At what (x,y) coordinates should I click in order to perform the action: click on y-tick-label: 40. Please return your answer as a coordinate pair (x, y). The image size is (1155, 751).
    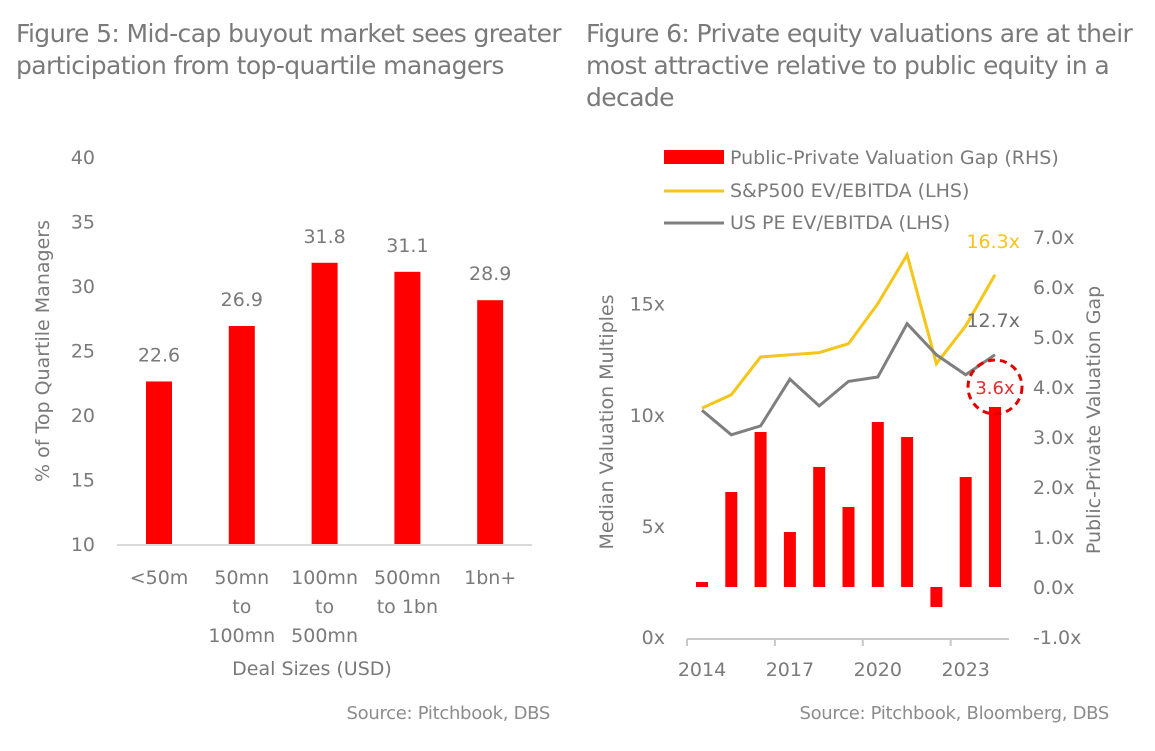
    Looking at the image, I should click on (83, 158).